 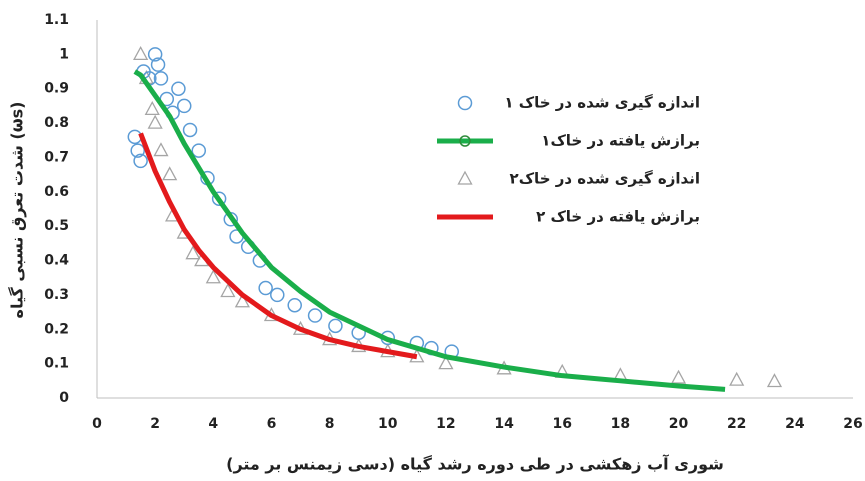 What do you see at coordinates (620, 141) in the screenshot?
I see `legend-label: برازش یافته در خاک۱` at bounding box center [620, 141].